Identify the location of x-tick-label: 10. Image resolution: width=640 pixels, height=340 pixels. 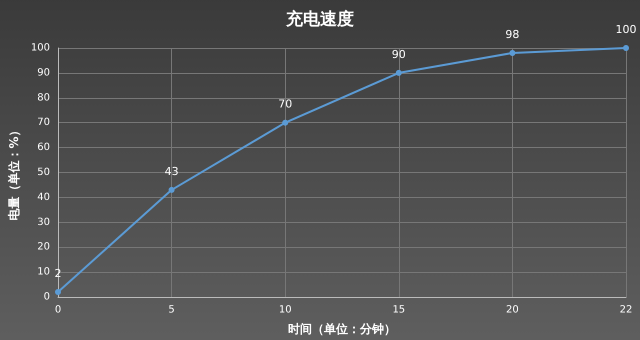
(285, 310).